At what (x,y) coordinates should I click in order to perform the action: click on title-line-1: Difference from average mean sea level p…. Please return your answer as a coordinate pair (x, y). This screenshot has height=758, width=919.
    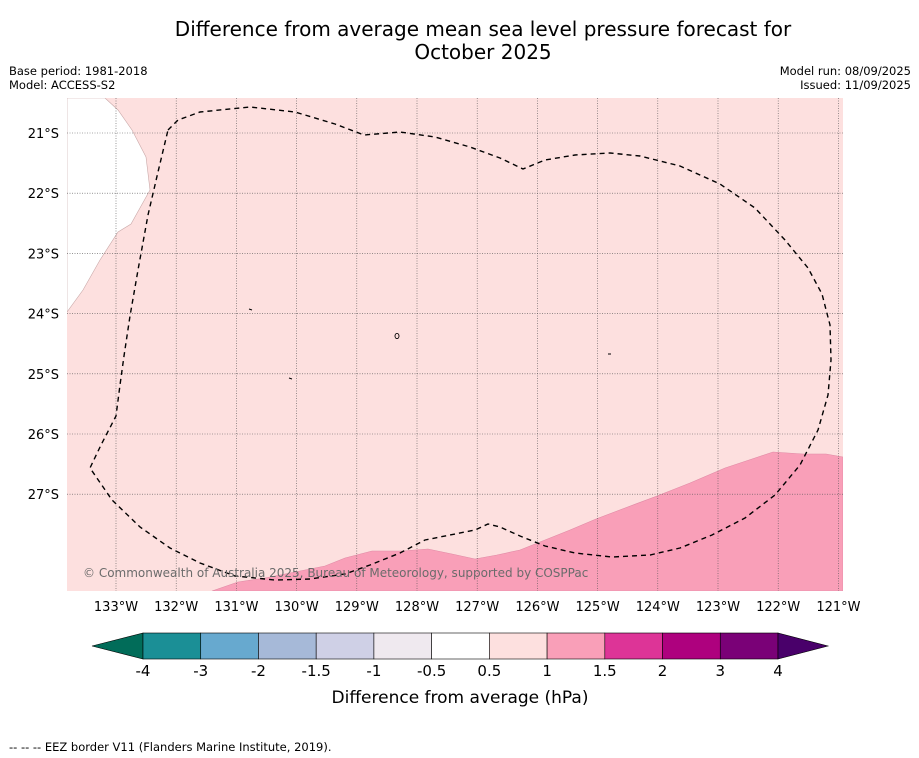
    Looking at the image, I should click on (483, 29).